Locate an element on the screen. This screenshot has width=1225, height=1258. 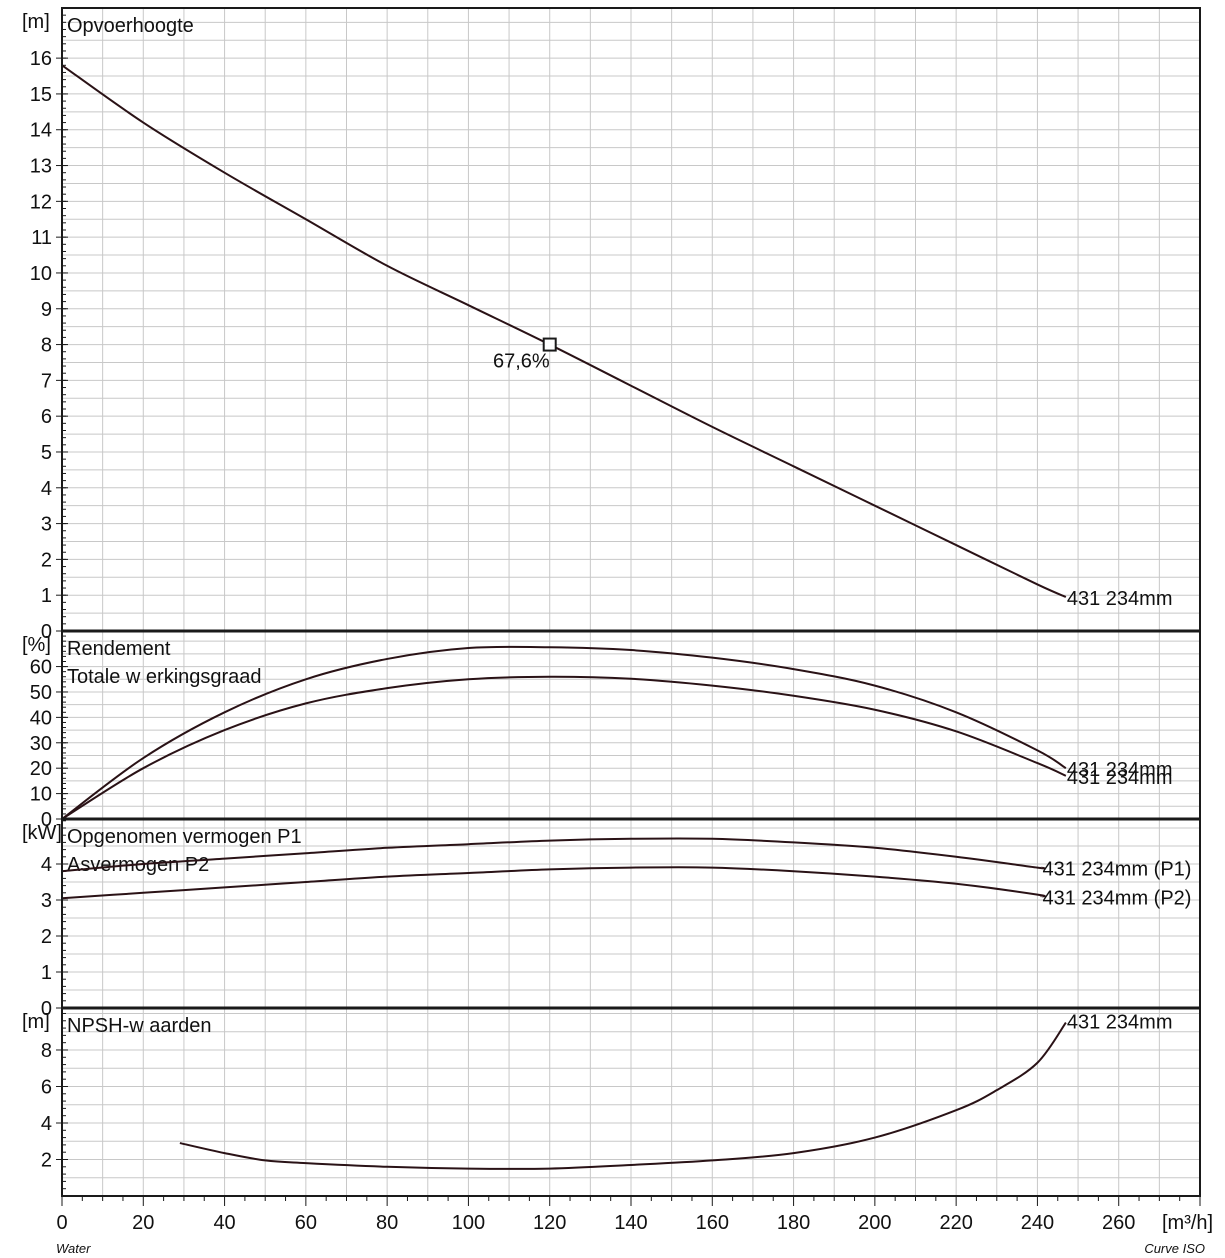
head-y-tick-label: 3 is located at coordinates (46, 525).